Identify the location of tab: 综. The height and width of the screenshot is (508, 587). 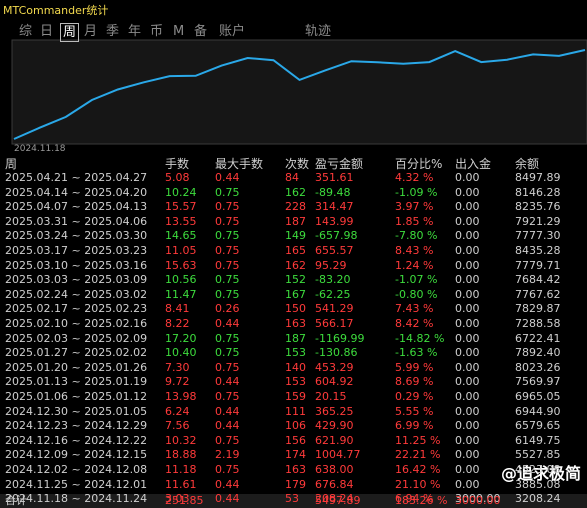
(26, 31).